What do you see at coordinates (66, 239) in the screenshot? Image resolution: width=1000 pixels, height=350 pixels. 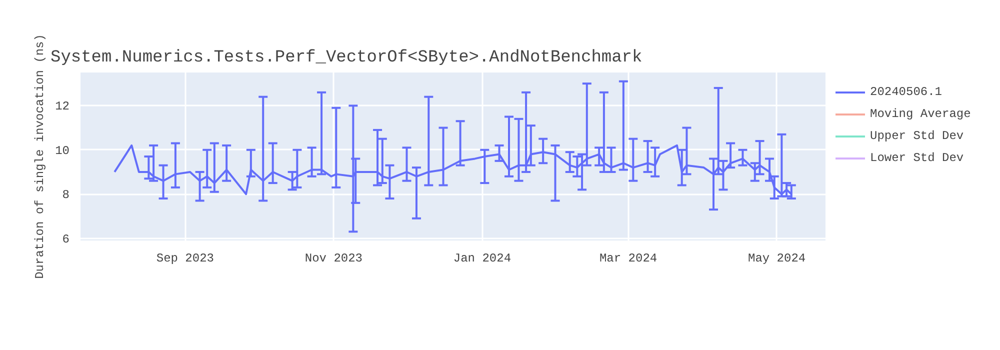 I see `y-tick-label: 6` at bounding box center [66, 239].